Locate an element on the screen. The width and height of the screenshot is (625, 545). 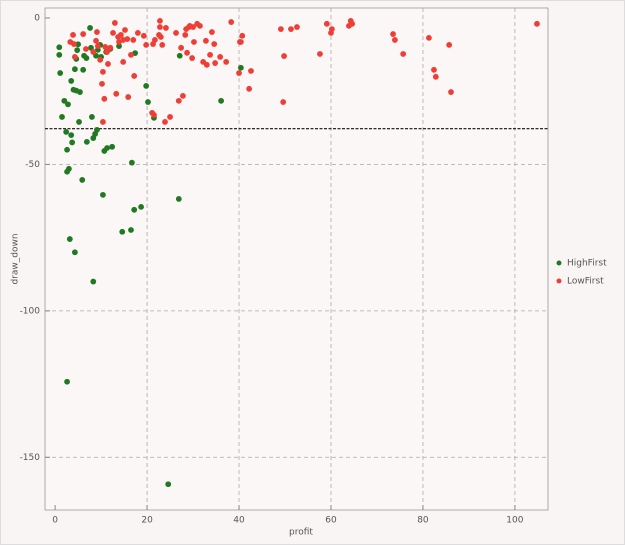
x-axis-label: profit is located at coordinates (301, 533).